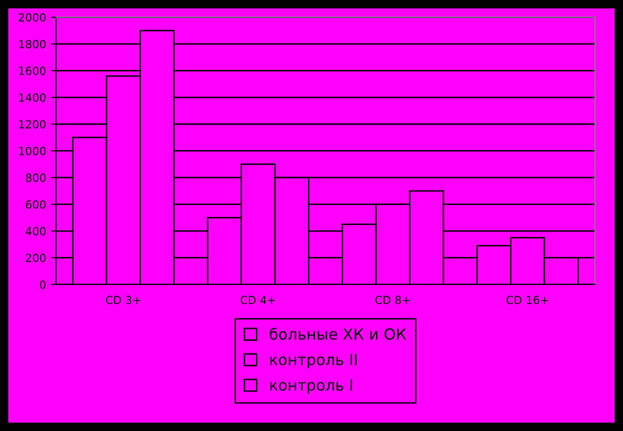 The width and height of the screenshot is (623, 431). What do you see at coordinates (338, 334) in the screenshot?
I see `legend-label: больные ХК и ОК` at bounding box center [338, 334].